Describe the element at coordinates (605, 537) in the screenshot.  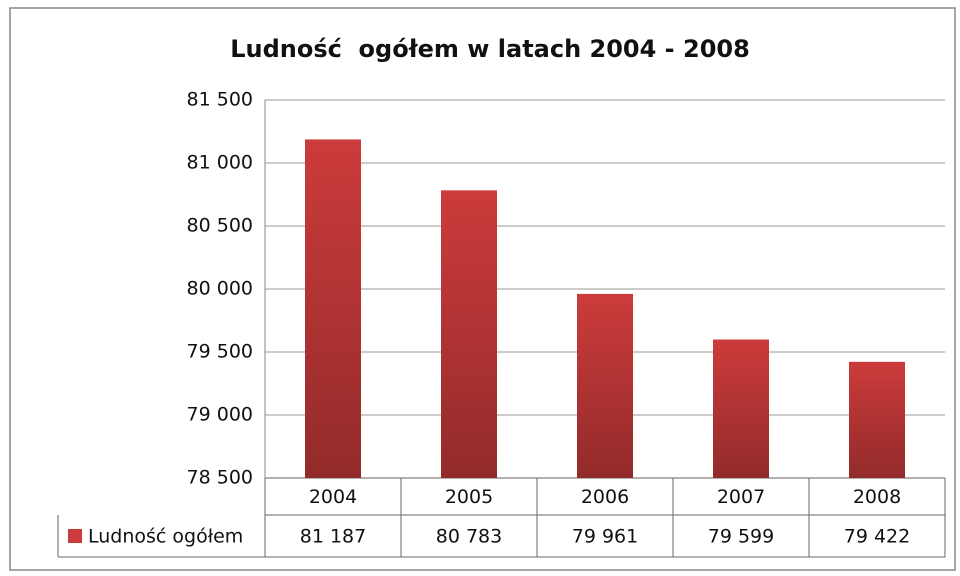
I see `value-label: 79 961` at that location.